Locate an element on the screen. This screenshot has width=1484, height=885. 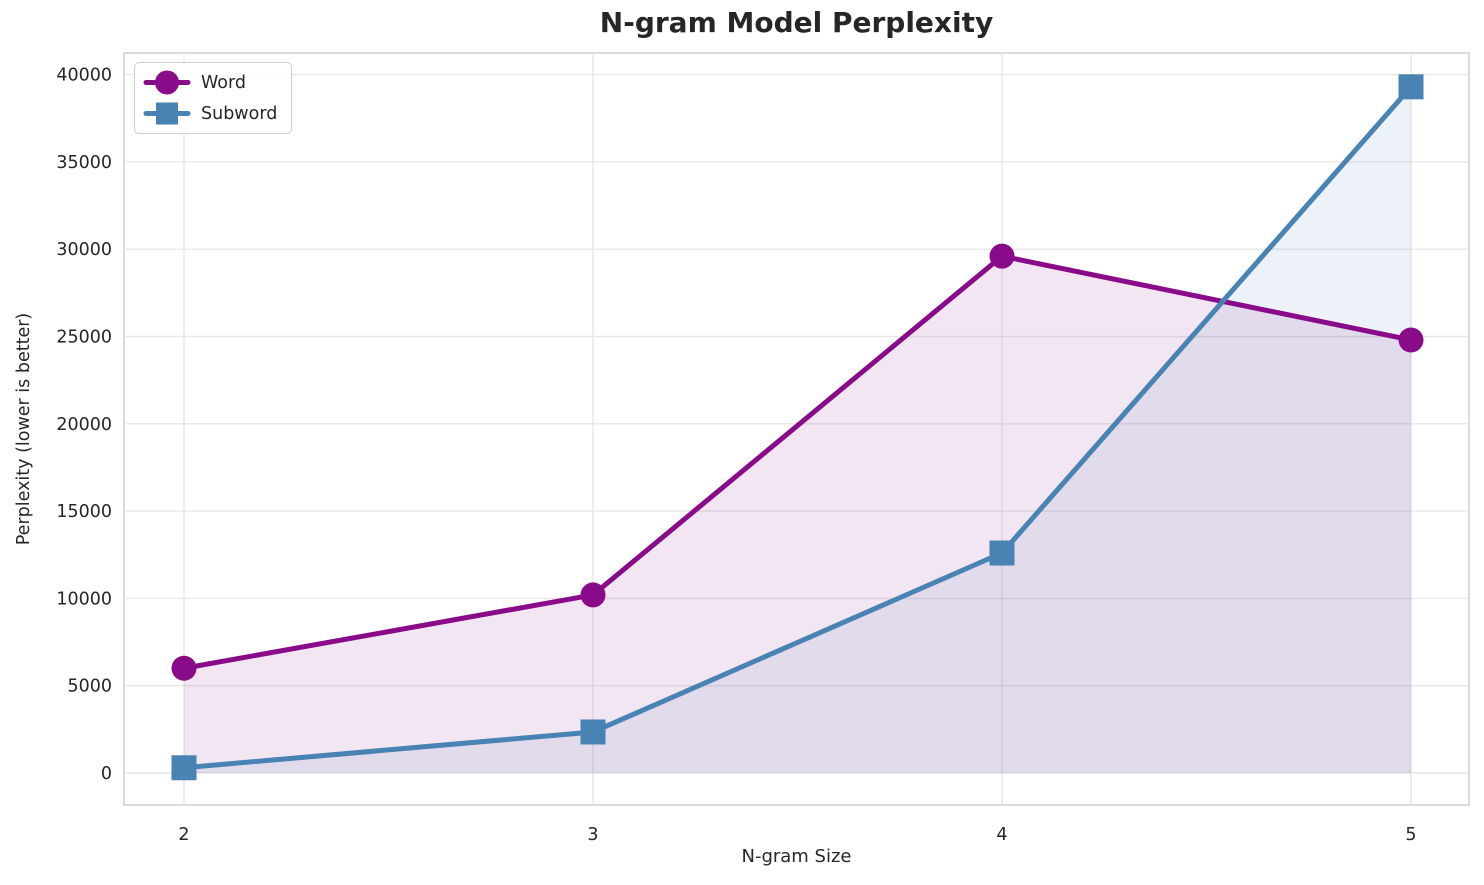
y-tick-label: 35000 is located at coordinates (84, 163).